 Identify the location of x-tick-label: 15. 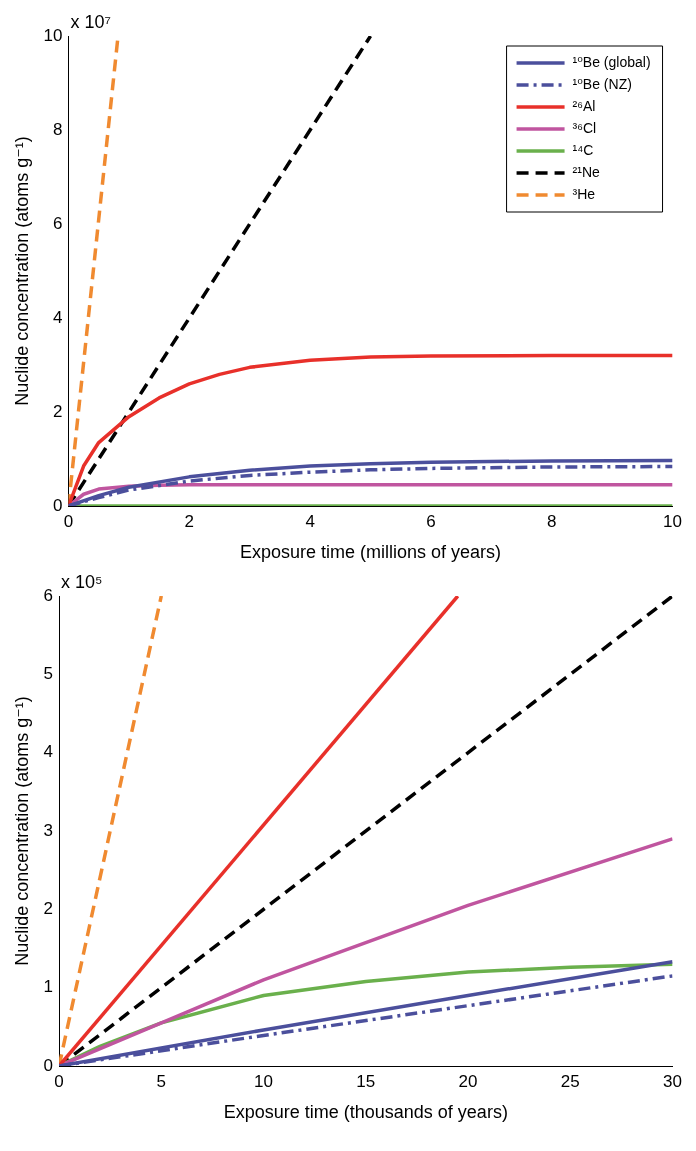
(366, 1081).